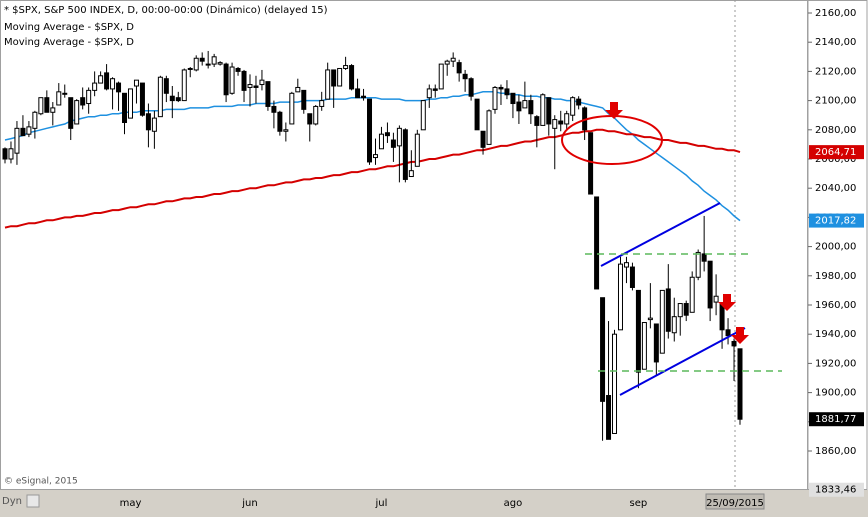 The image size is (868, 517). What do you see at coordinates (835, 393) in the screenshot?
I see `y-tick-label: 1900,00` at bounding box center [835, 393].